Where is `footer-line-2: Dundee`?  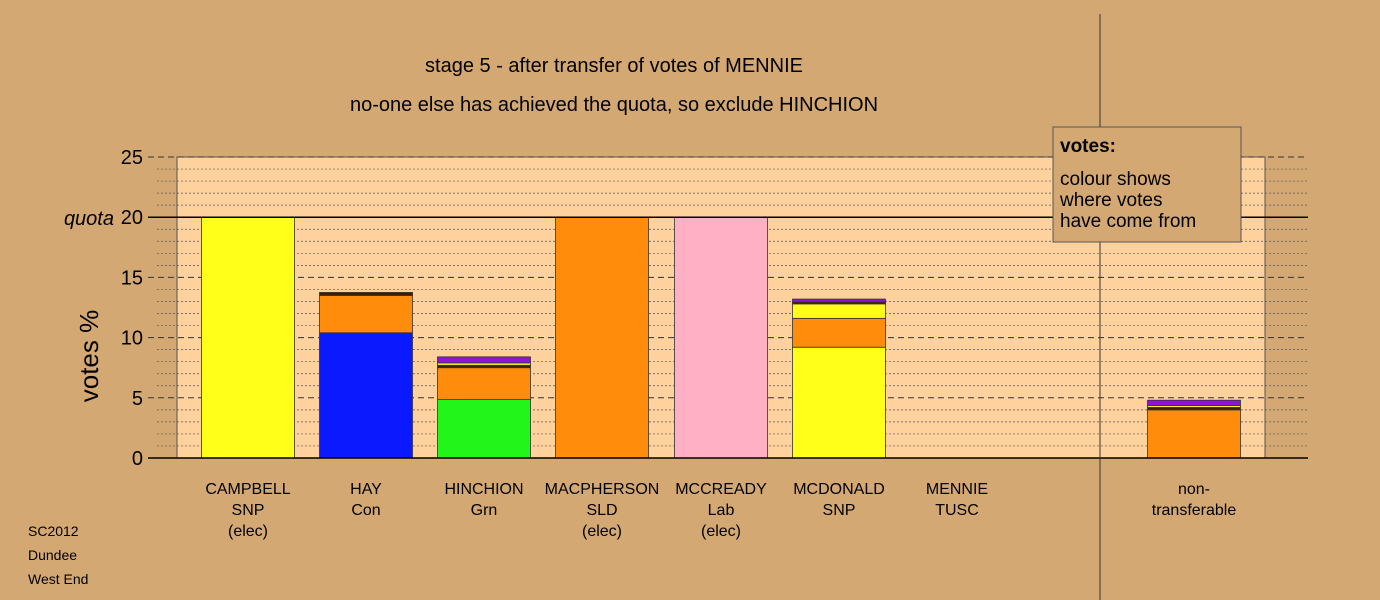
footer-line-2: Dundee is located at coordinates (52, 555).